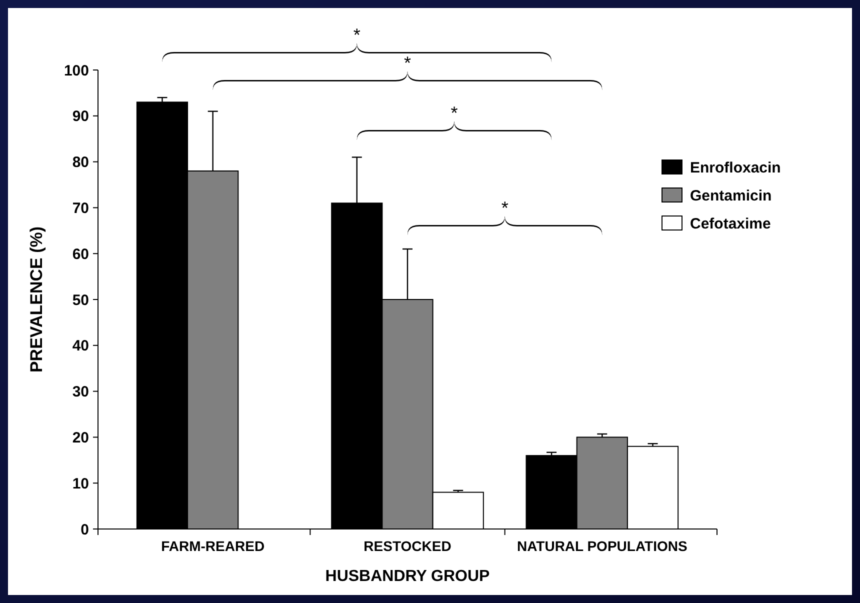 The image size is (860, 603). Describe the element at coordinates (76, 71) in the screenshot. I see `y-tick-label: 100` at that location.